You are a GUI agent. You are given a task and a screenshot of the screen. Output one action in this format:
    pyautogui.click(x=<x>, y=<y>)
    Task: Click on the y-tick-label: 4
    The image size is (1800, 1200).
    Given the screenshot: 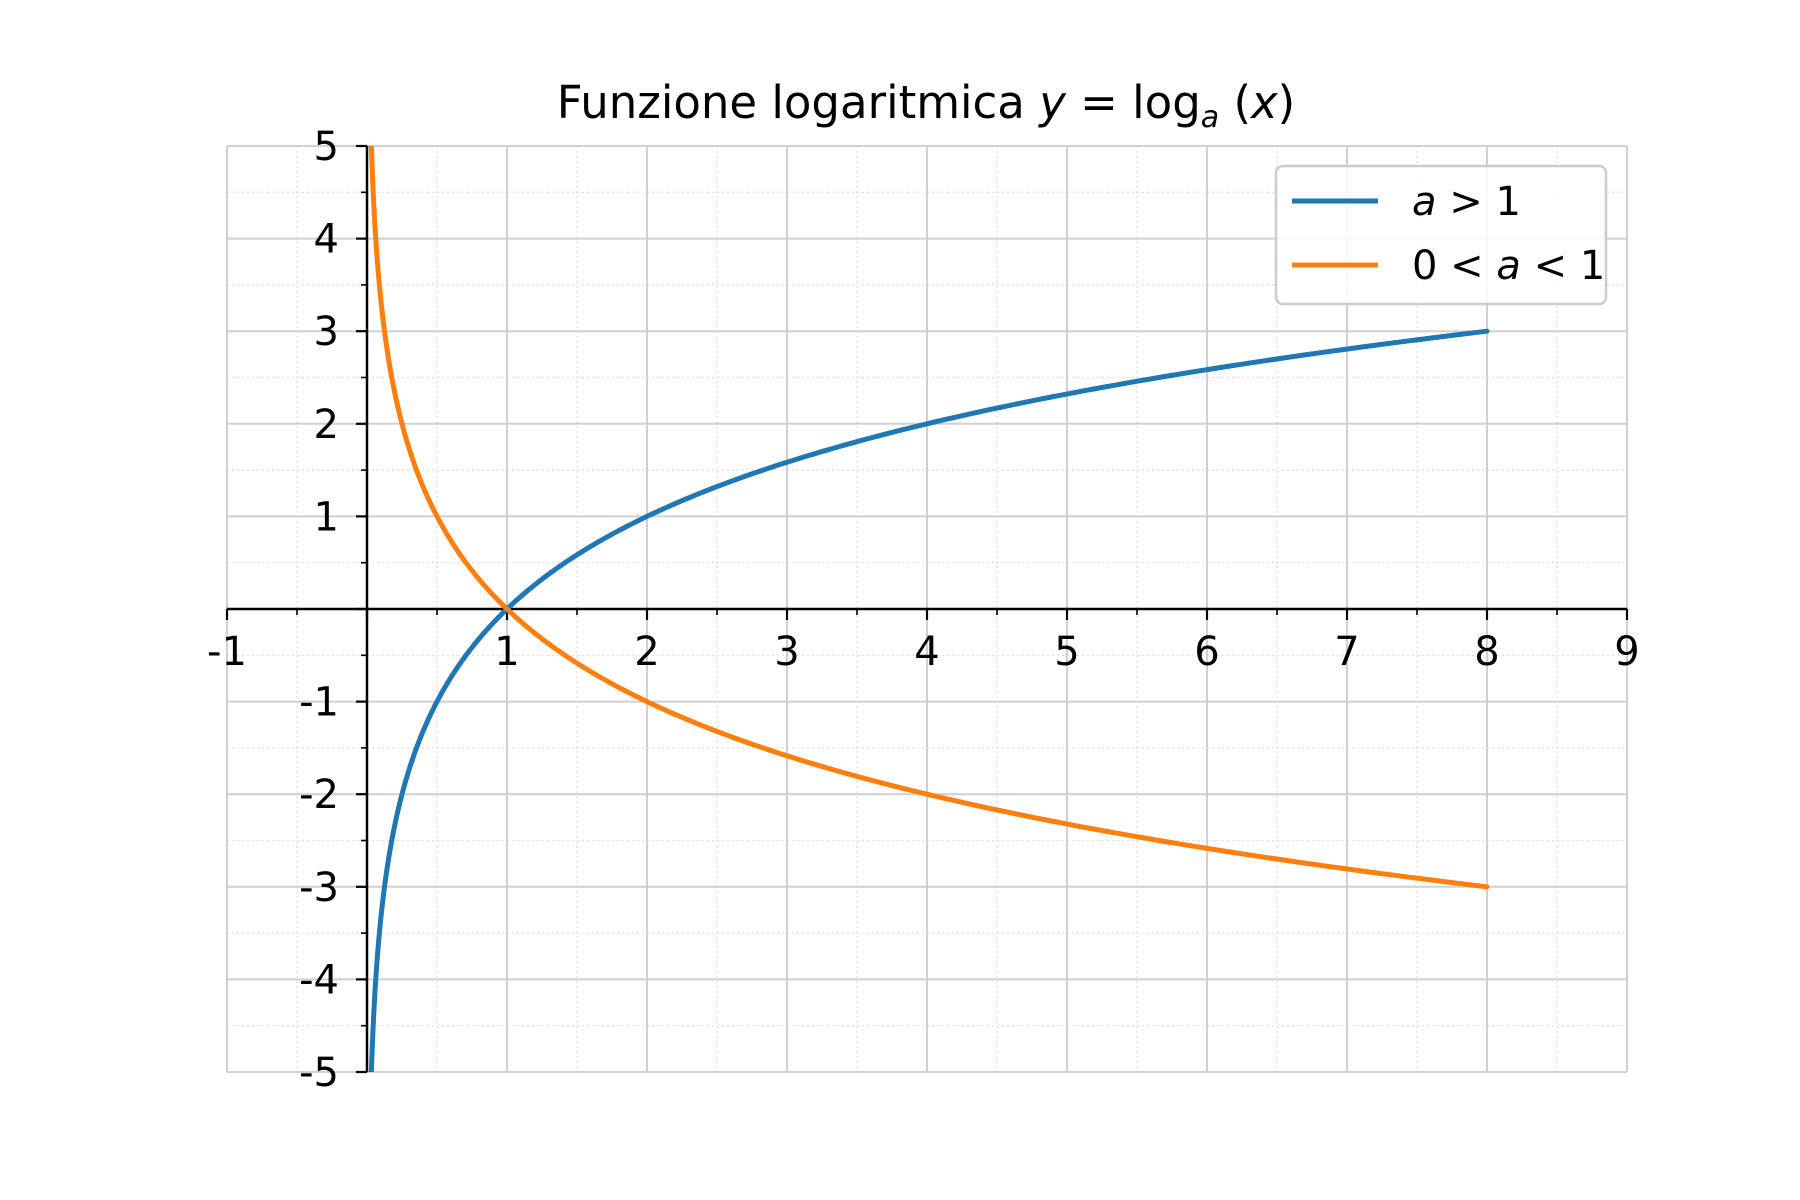 What is the action you would take?
    pyautogui.click(x=326, y=240)
    